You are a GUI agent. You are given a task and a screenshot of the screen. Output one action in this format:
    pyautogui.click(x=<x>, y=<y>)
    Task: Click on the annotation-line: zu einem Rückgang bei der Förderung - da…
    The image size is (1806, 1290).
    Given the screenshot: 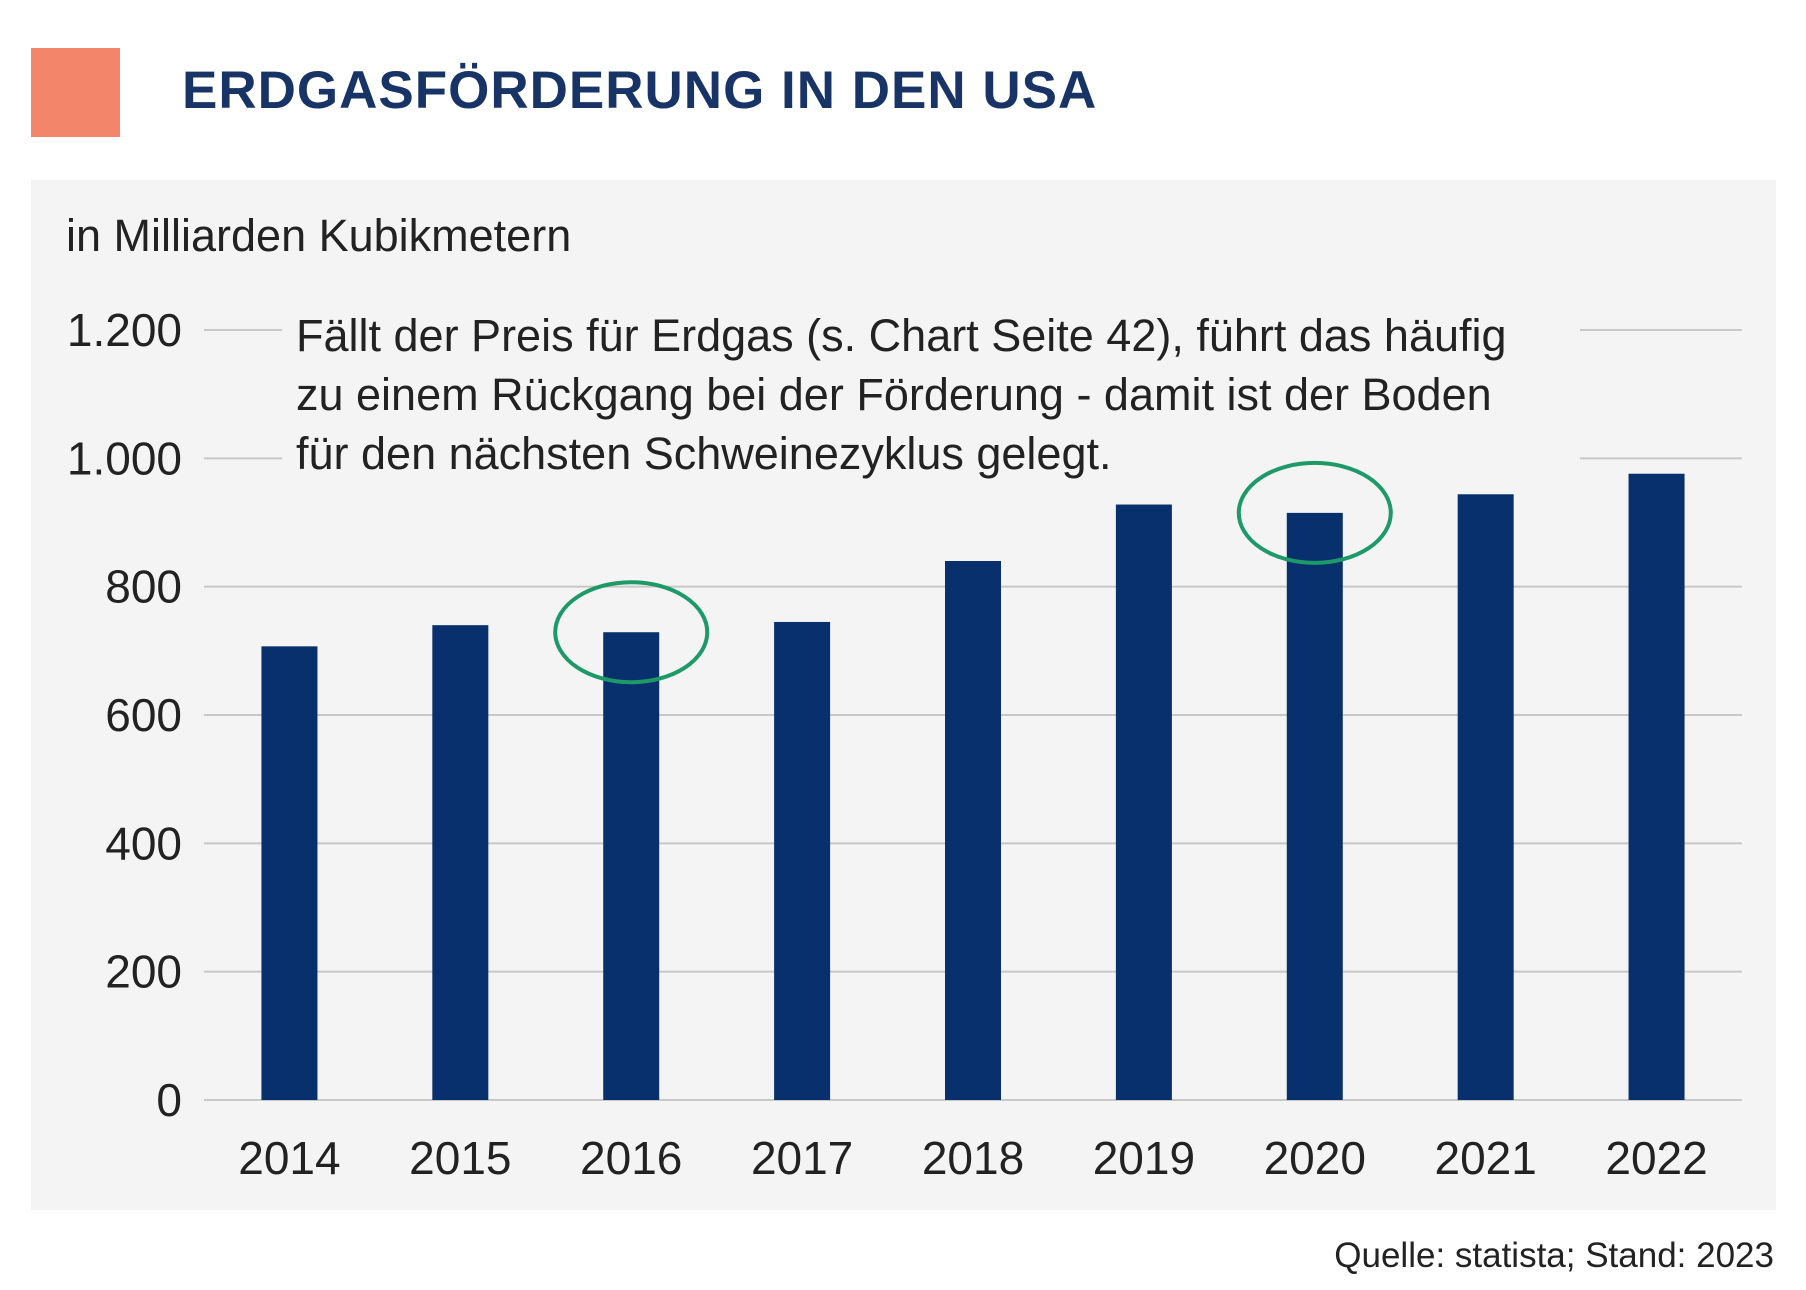 What is the action you would take?
    pyautogui.click(x=894, y=394)
    